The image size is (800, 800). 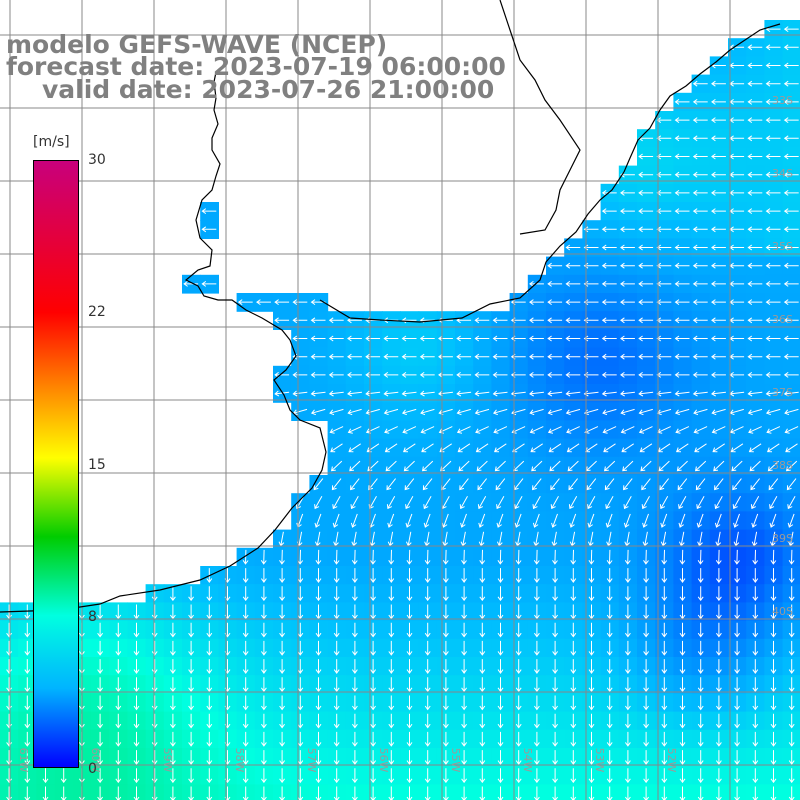 What do you see at coordinates (167, 760) in the screenshot?
I see `lon-label: 59W` at bounding box center [167, 760].